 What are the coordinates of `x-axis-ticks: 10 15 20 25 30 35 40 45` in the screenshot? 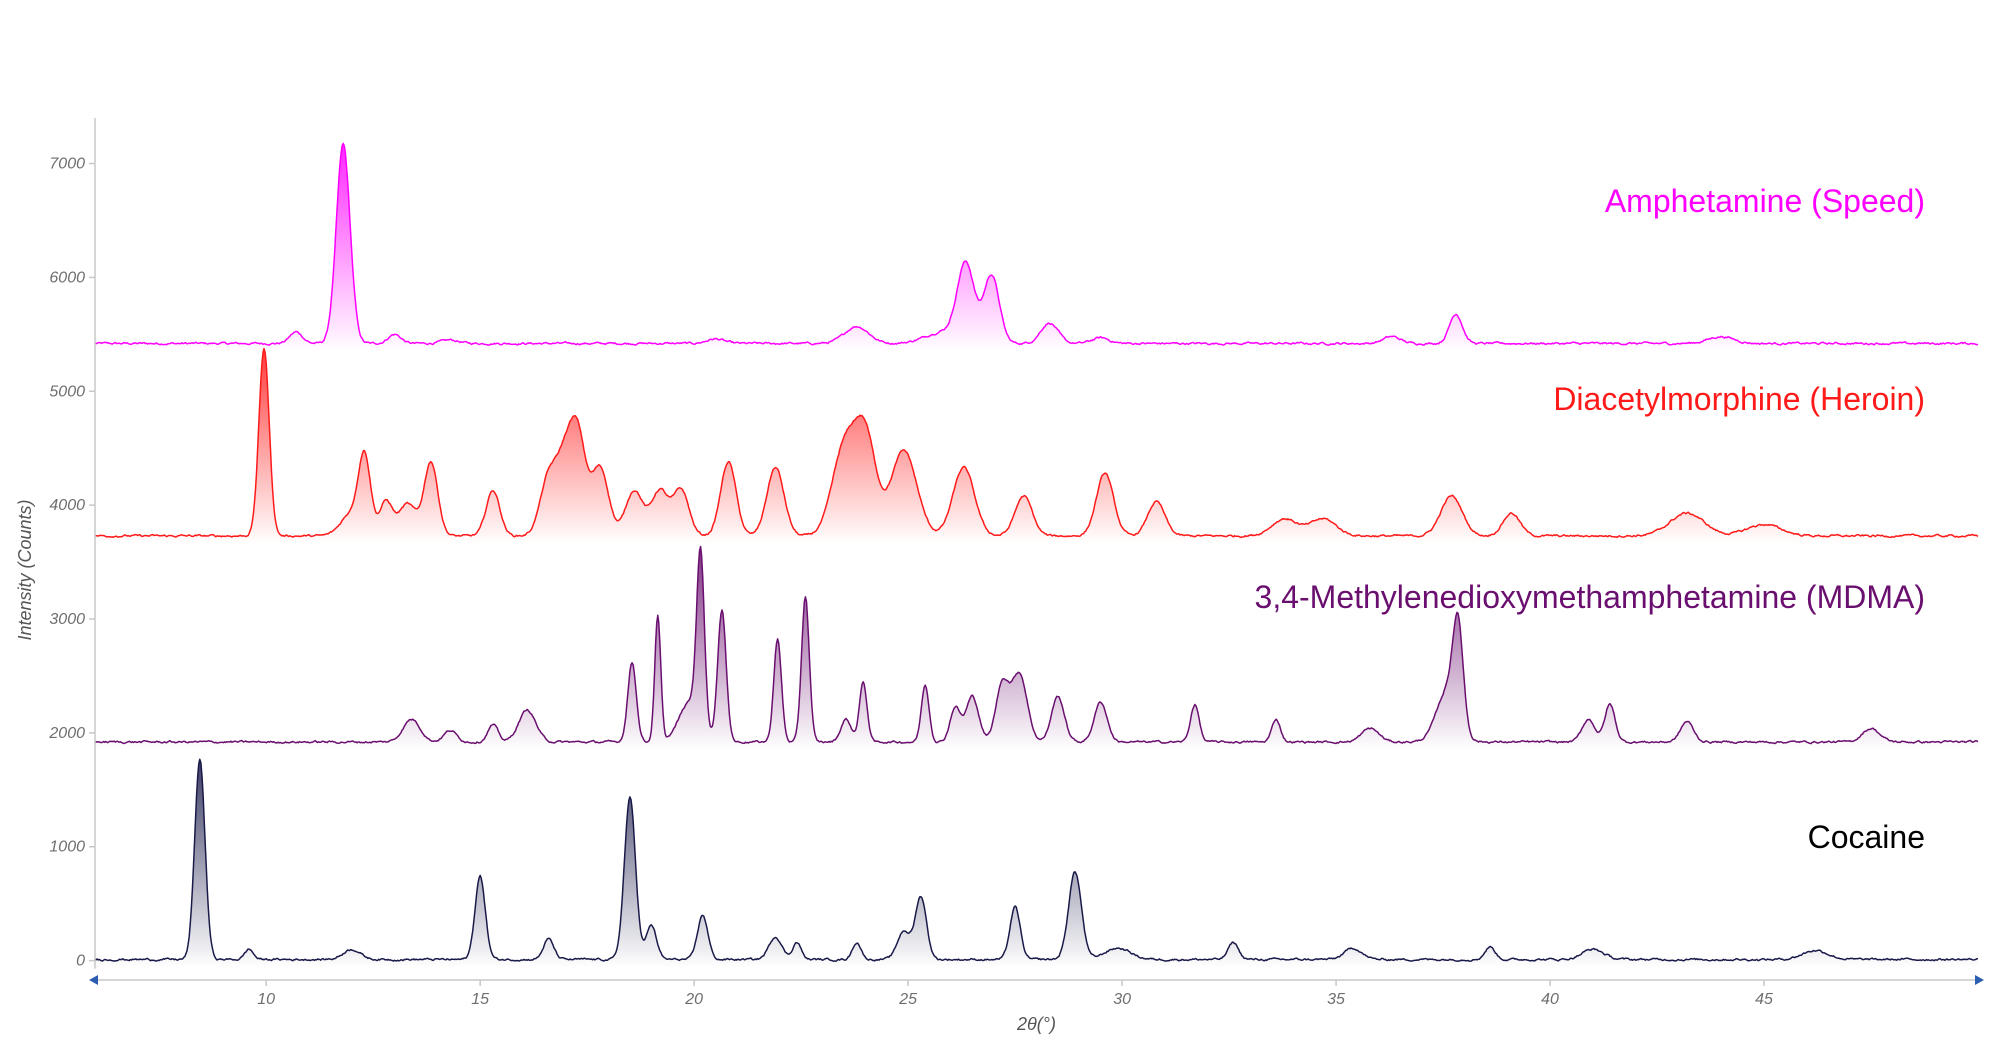 It's located at (1015, 994).